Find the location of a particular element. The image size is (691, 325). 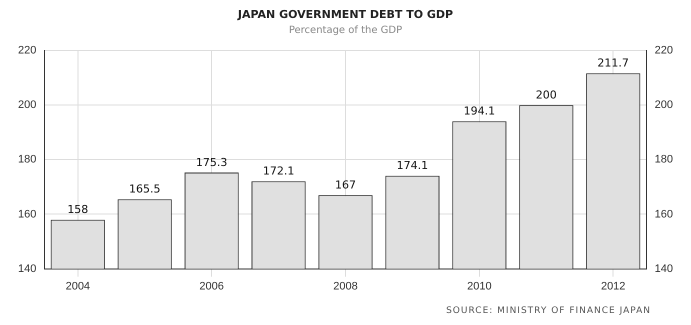

x-tick-label: 2012 is located at coordinates (613, 286).